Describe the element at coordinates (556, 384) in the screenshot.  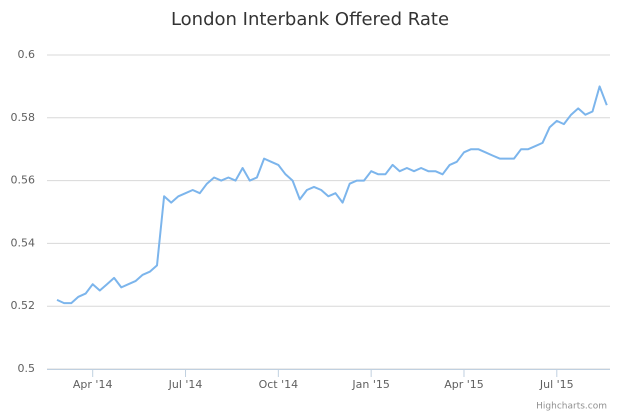
I see `x-tick-label: Jul '15` at that location.